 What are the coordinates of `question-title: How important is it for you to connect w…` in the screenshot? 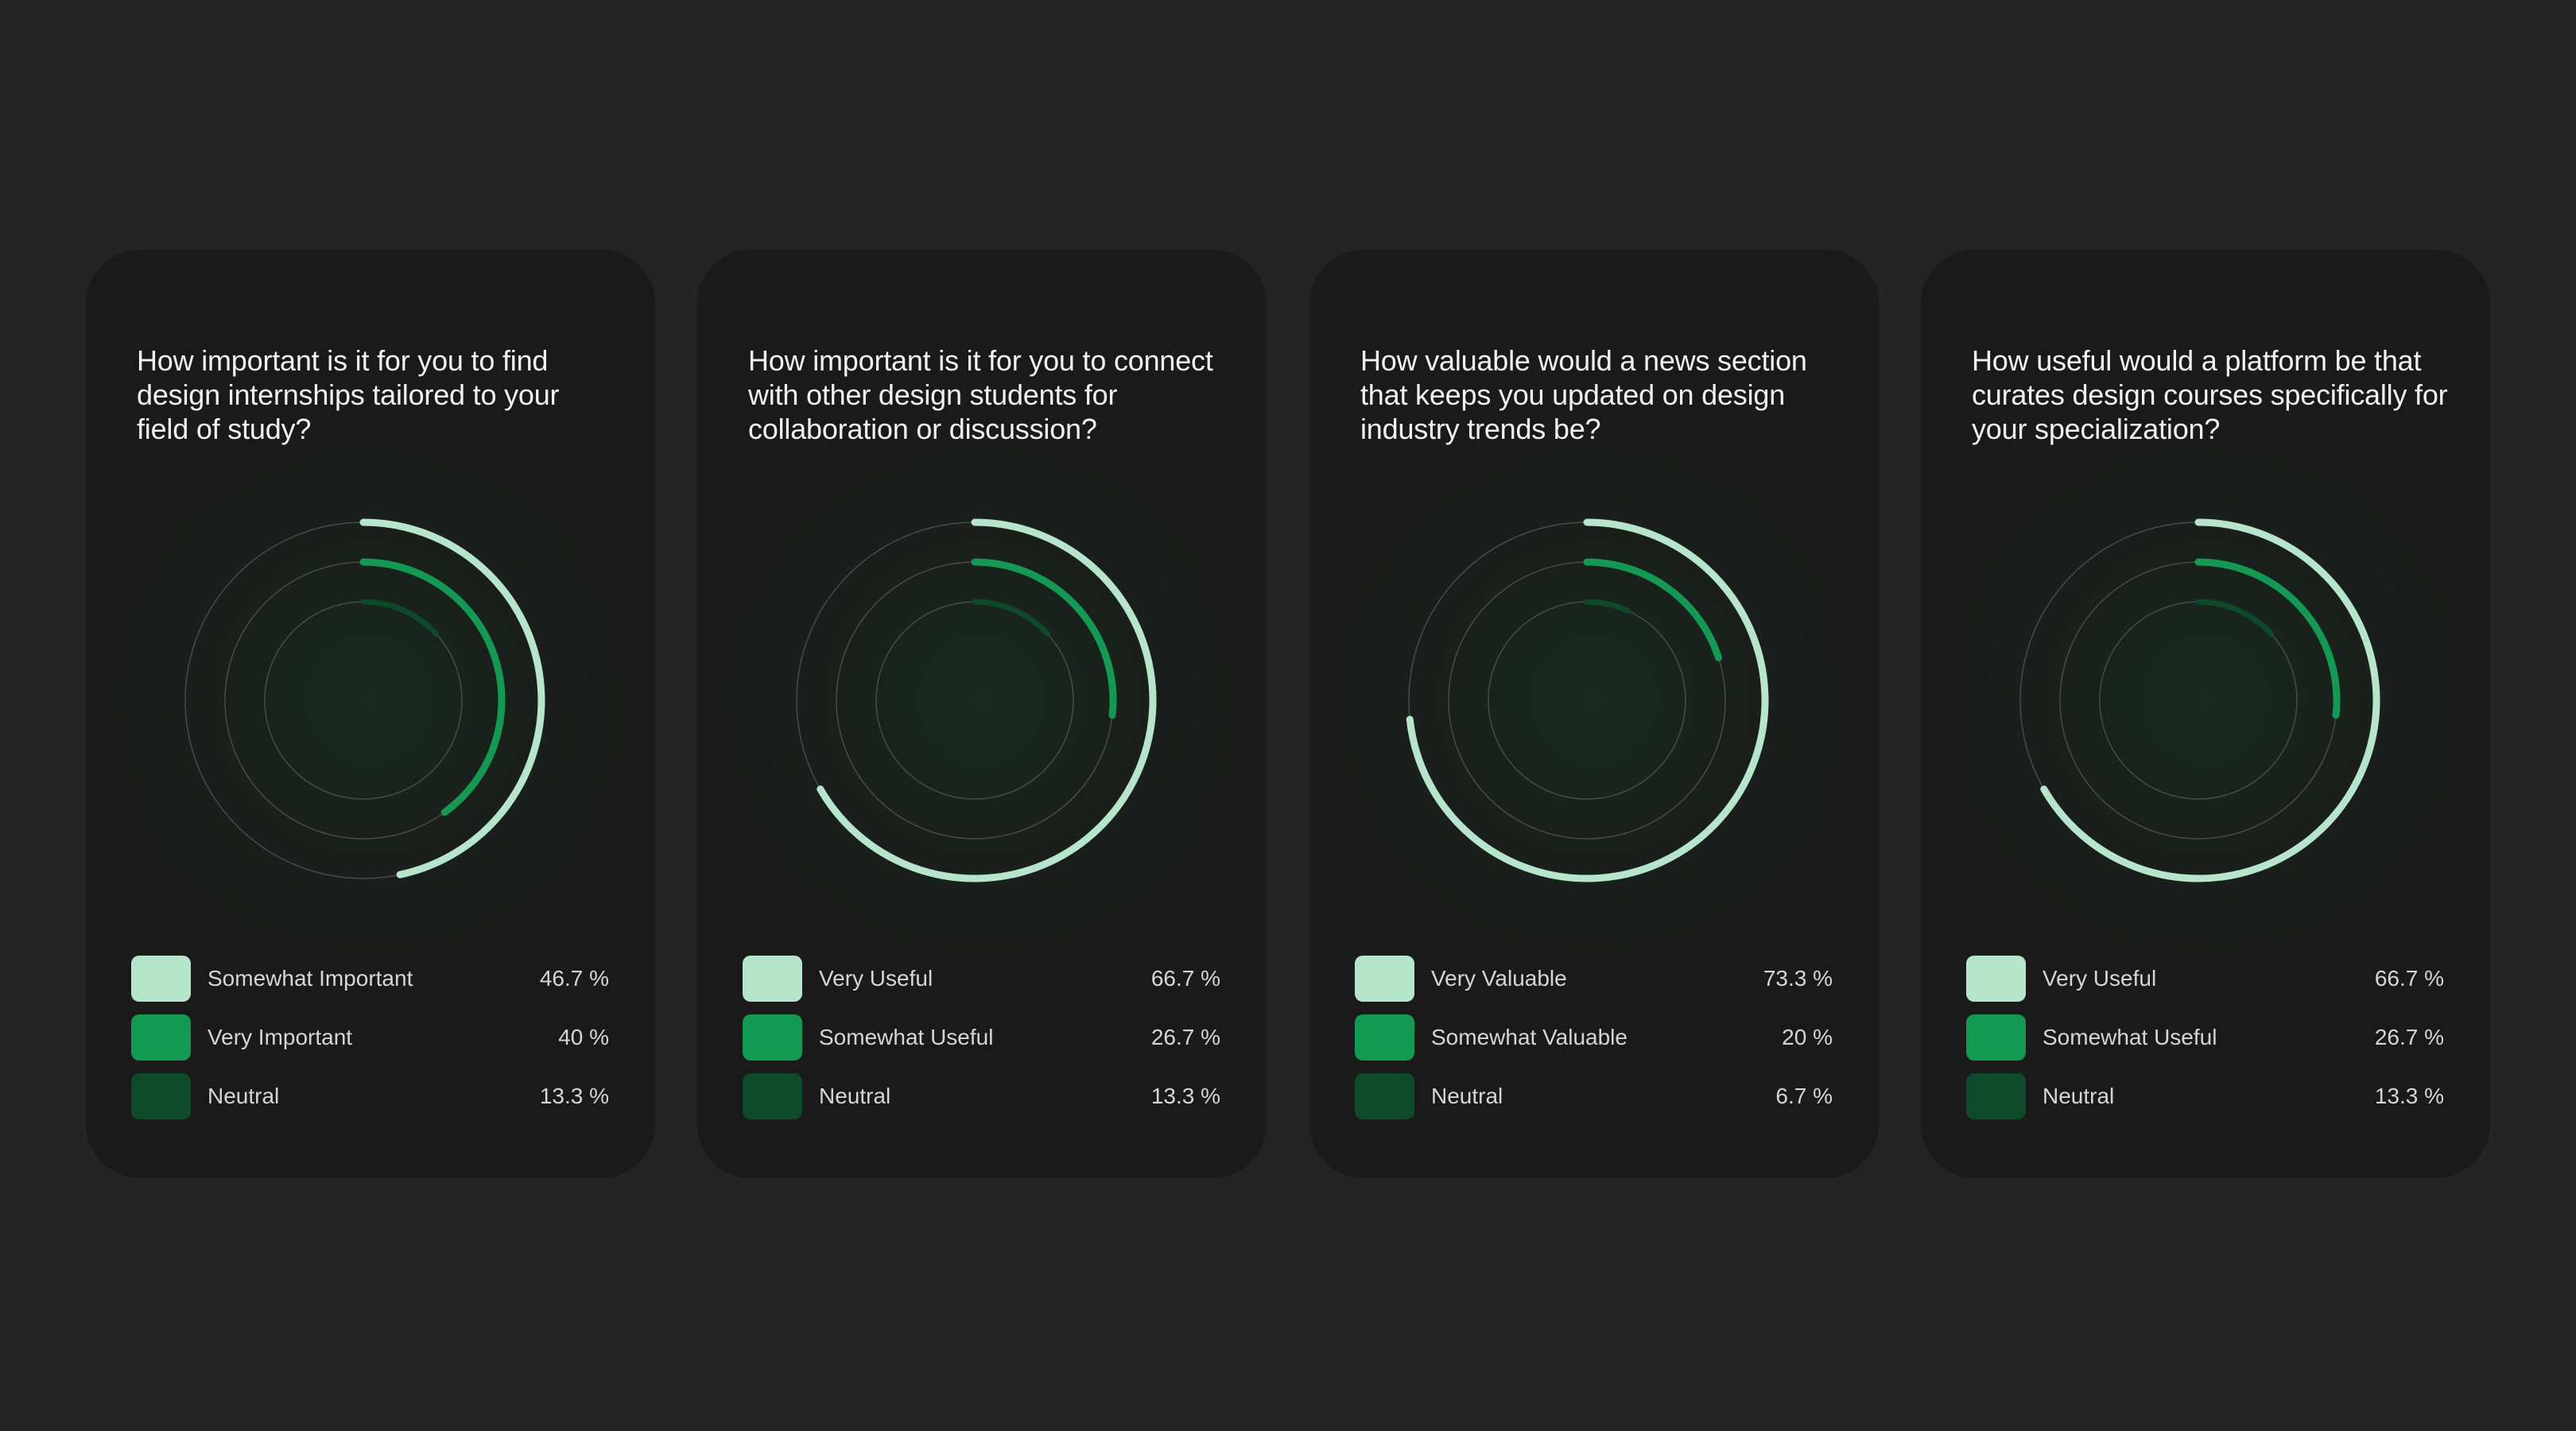 It's located at (981, 394).